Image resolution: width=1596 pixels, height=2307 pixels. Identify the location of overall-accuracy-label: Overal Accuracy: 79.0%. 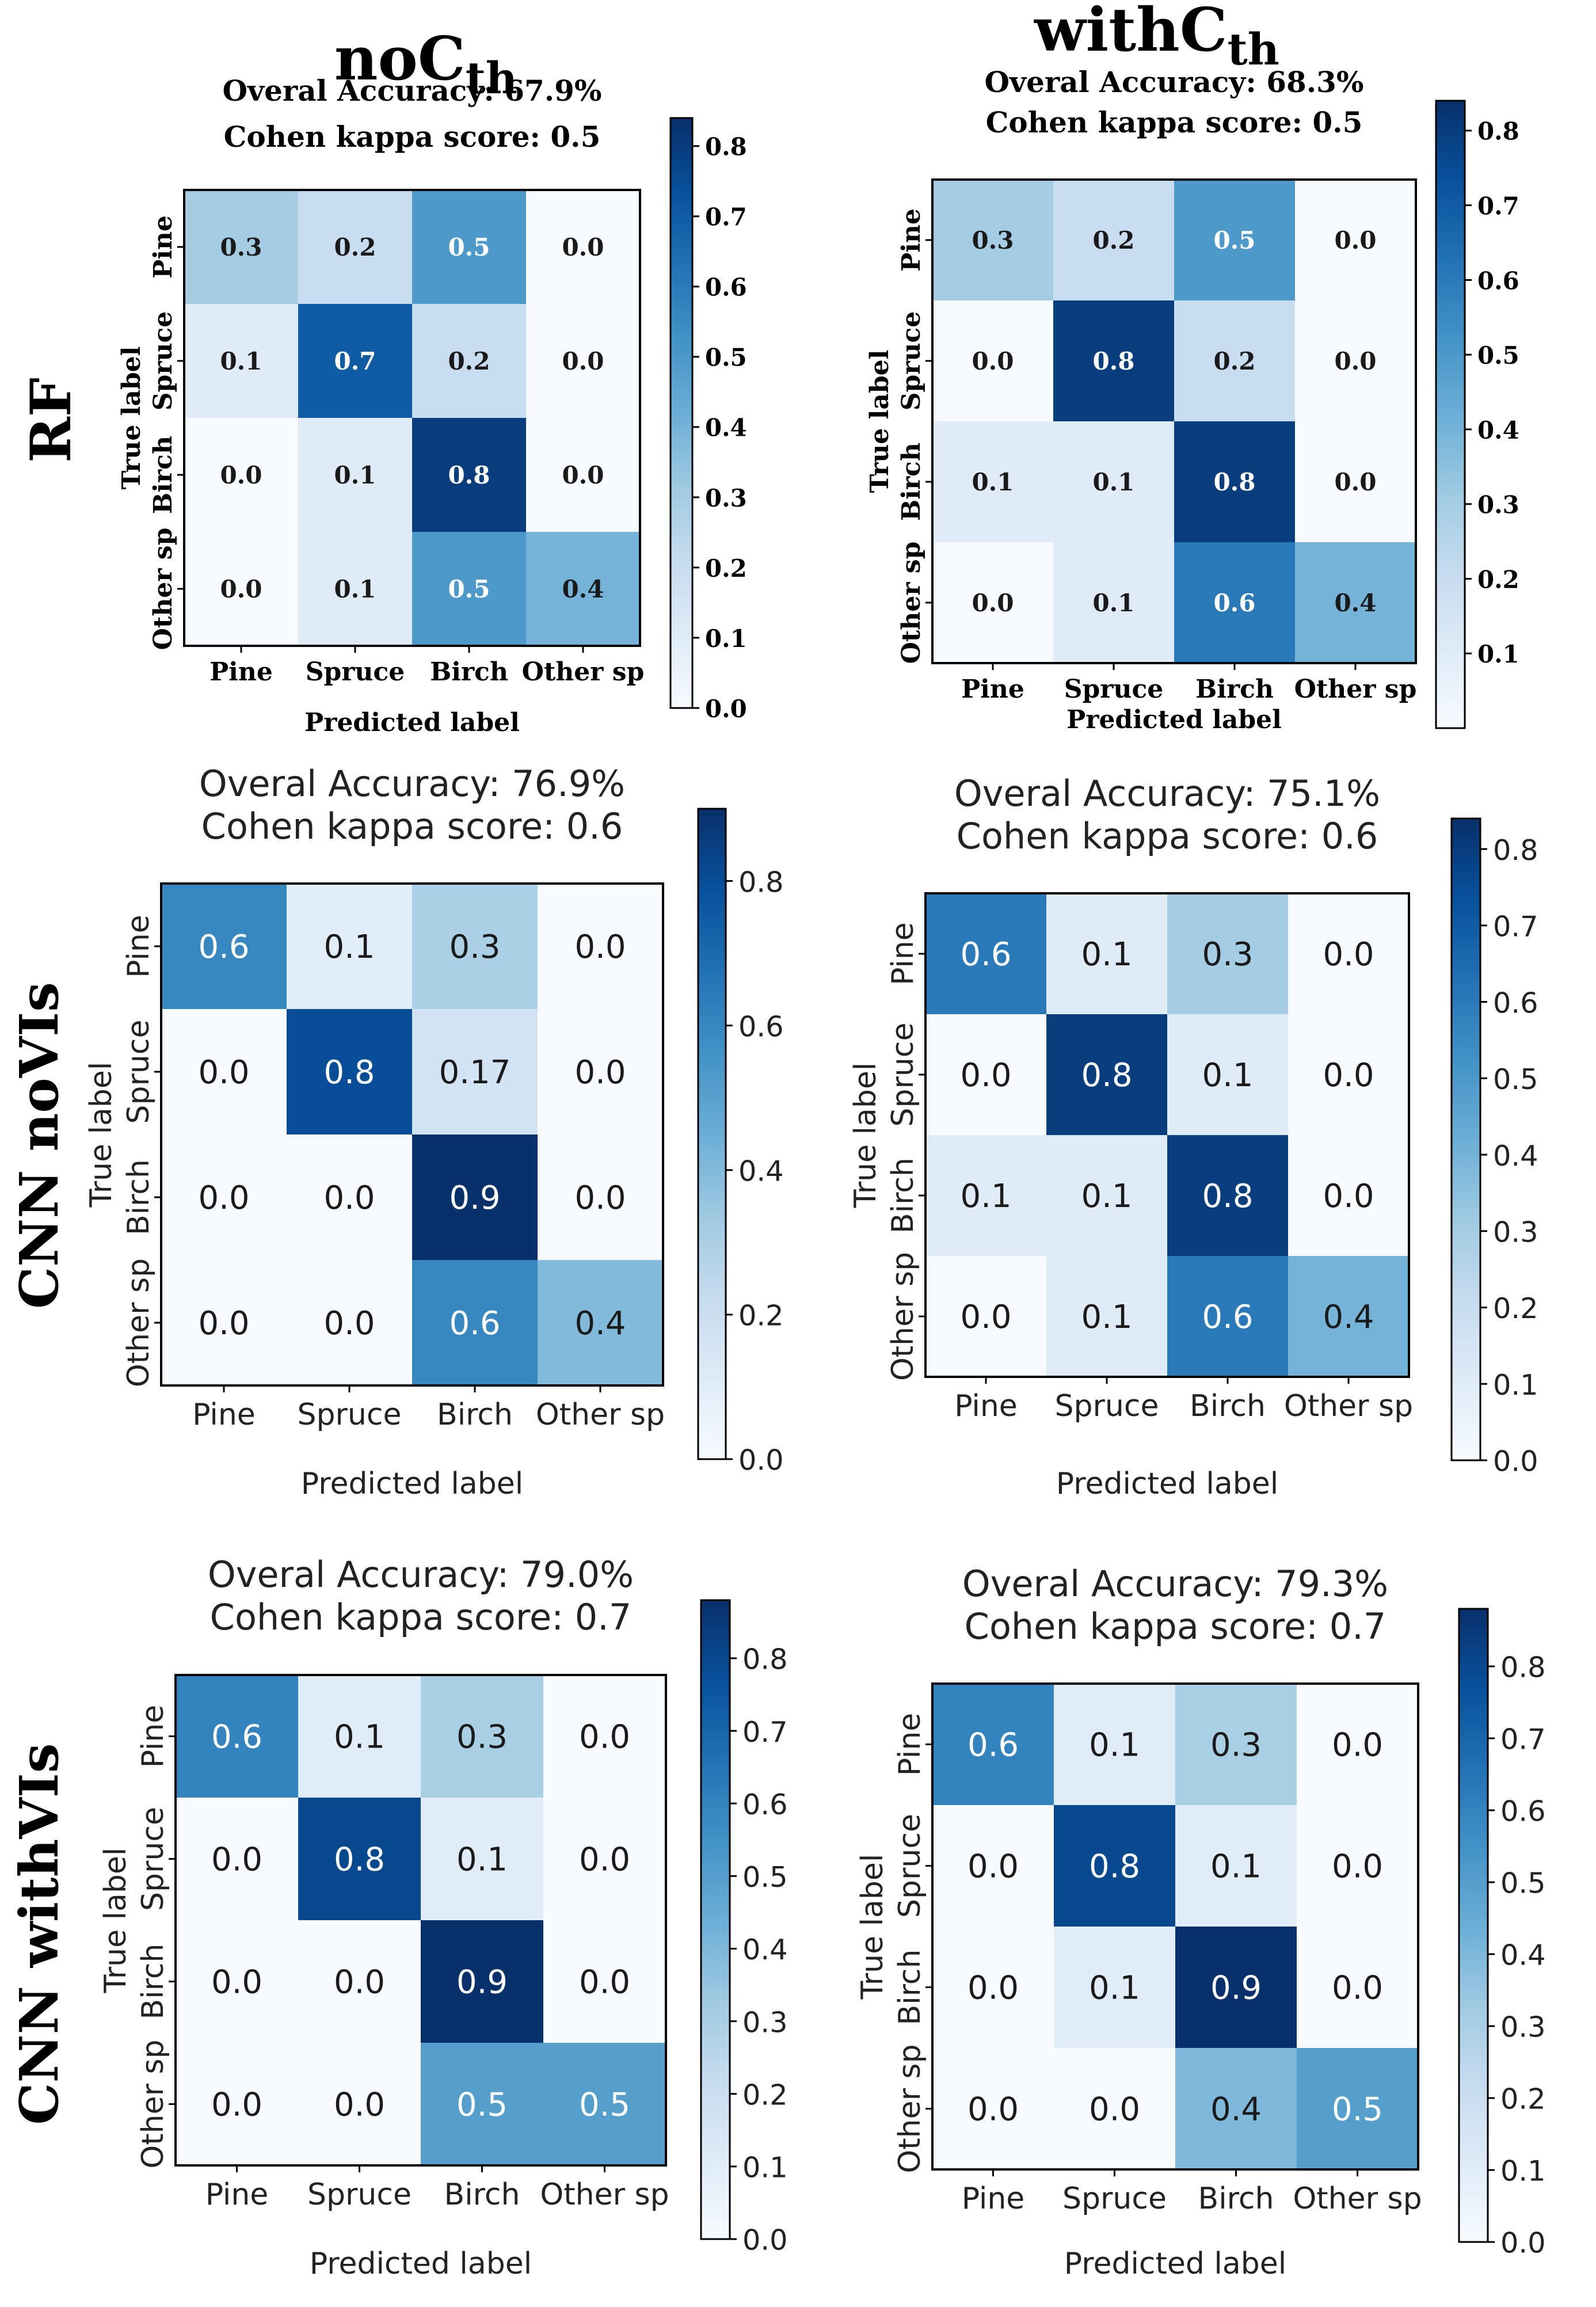
(421, 1575).